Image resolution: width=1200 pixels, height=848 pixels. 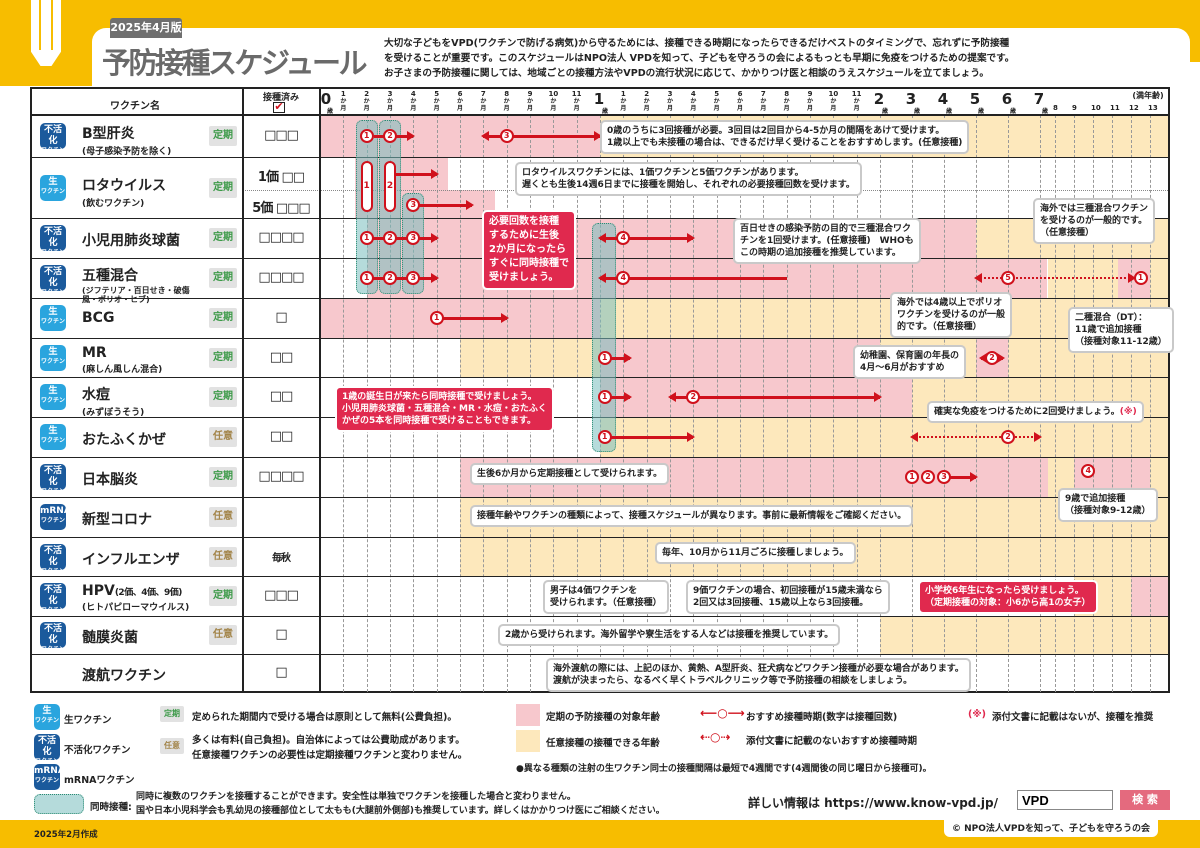 I want to click on note-line: 9価ワクチンの場合、初回接種が15歳未満なら, so click(x=788, y=591).